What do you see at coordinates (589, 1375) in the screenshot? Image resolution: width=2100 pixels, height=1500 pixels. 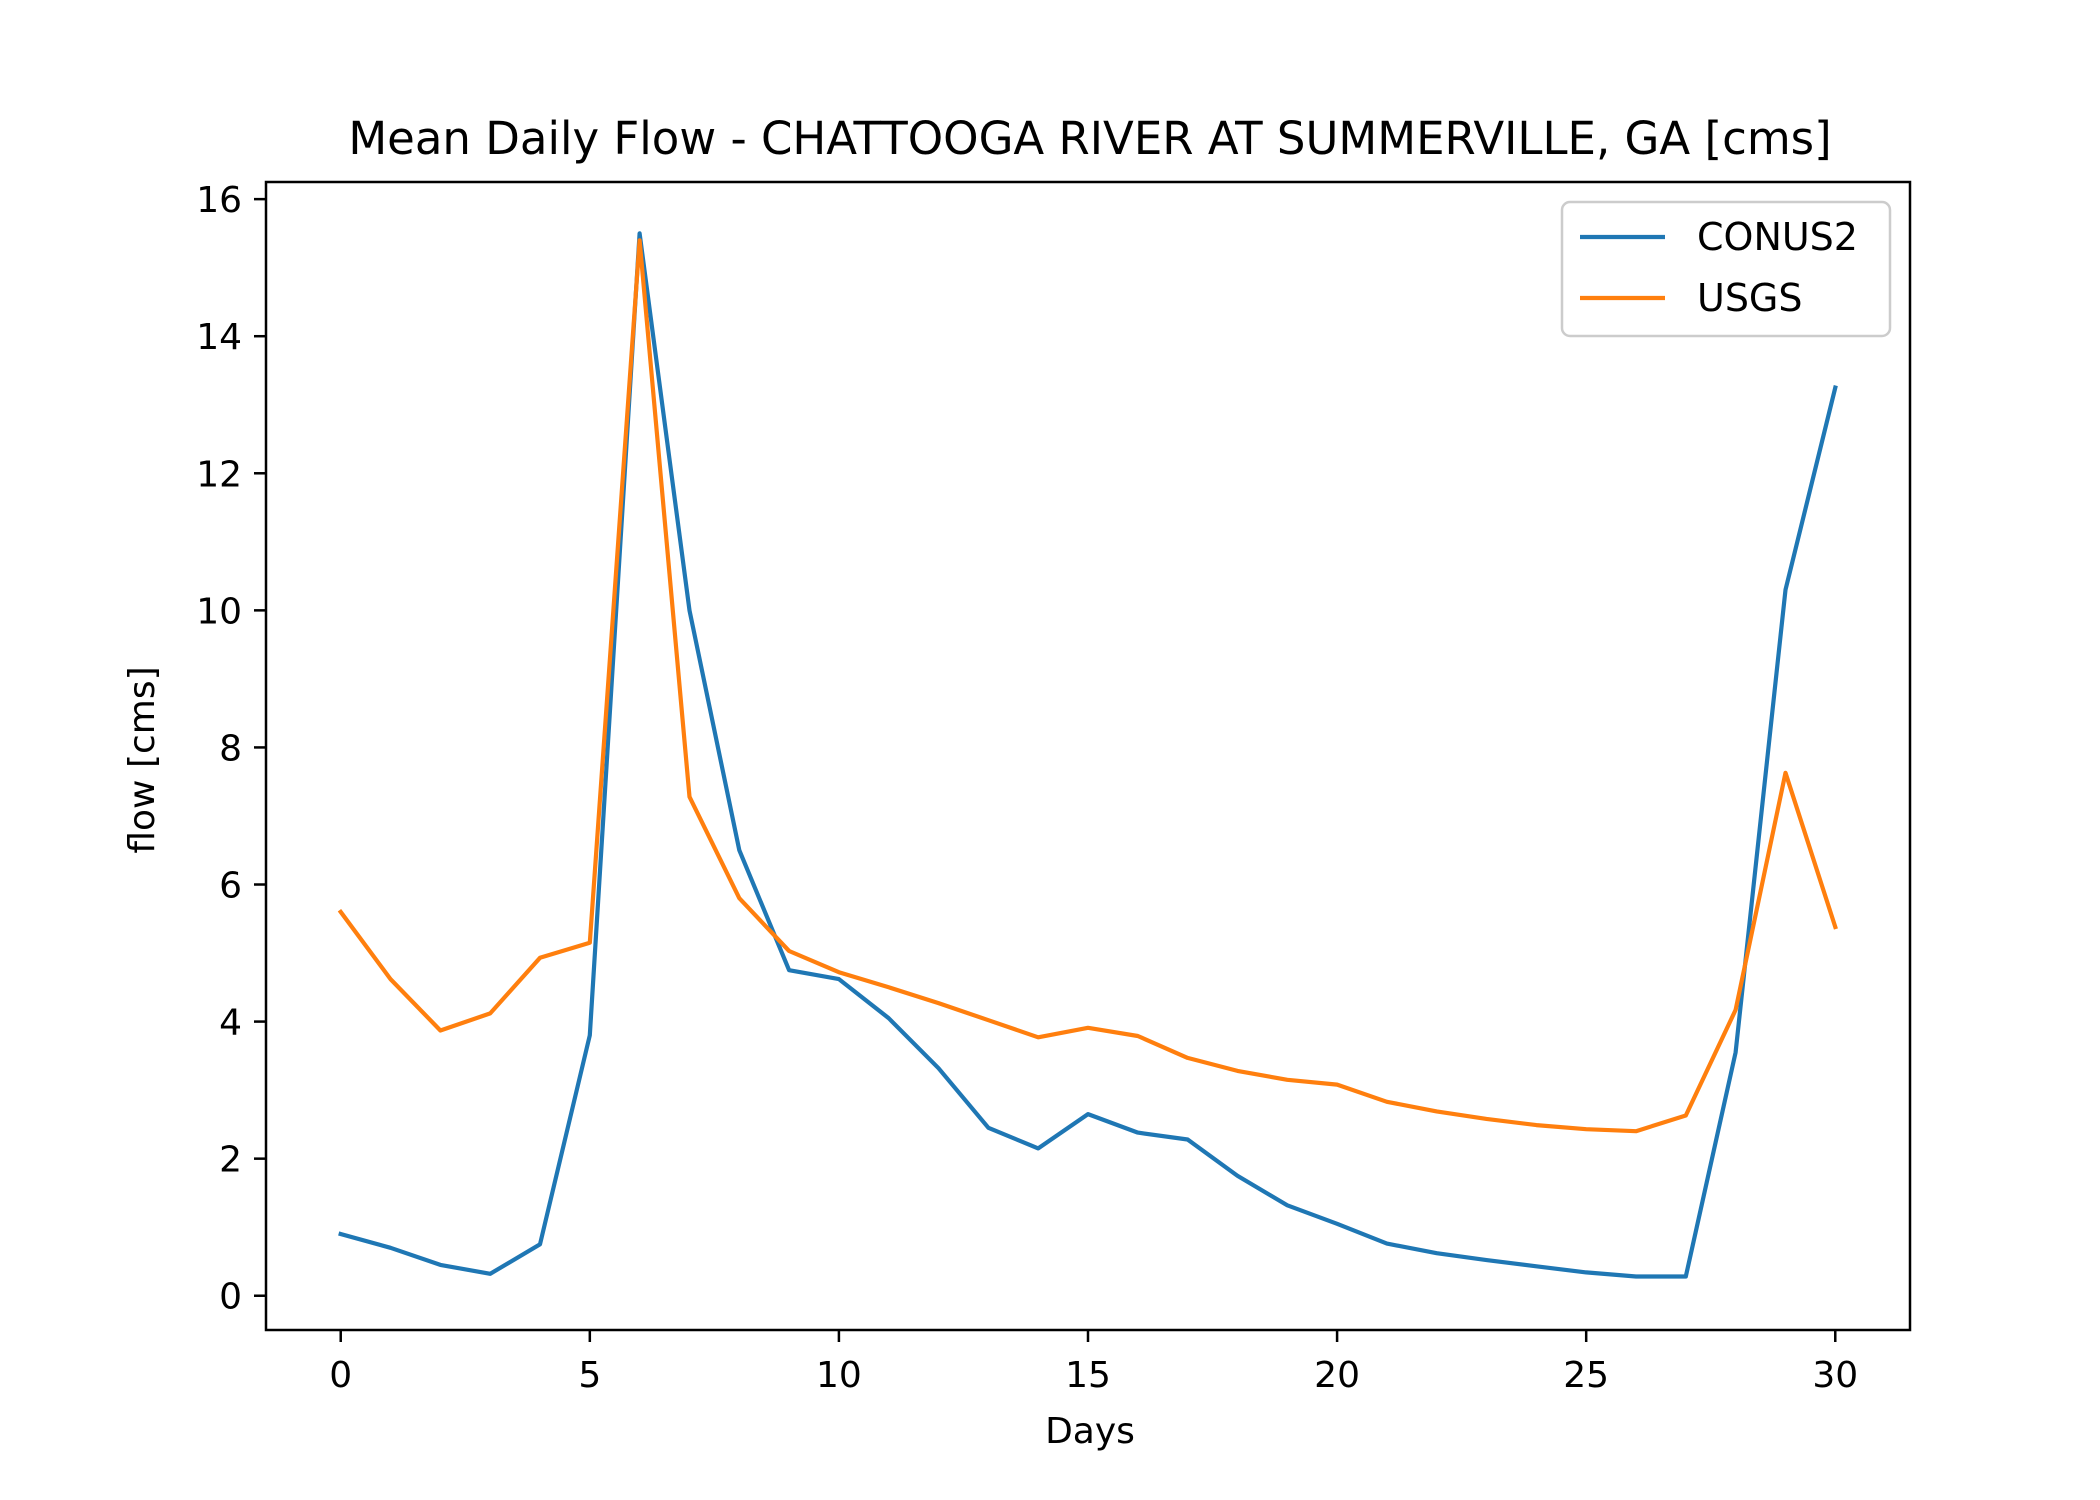 I see `x-tick-label: 5` at bounding box center [589, 1375].